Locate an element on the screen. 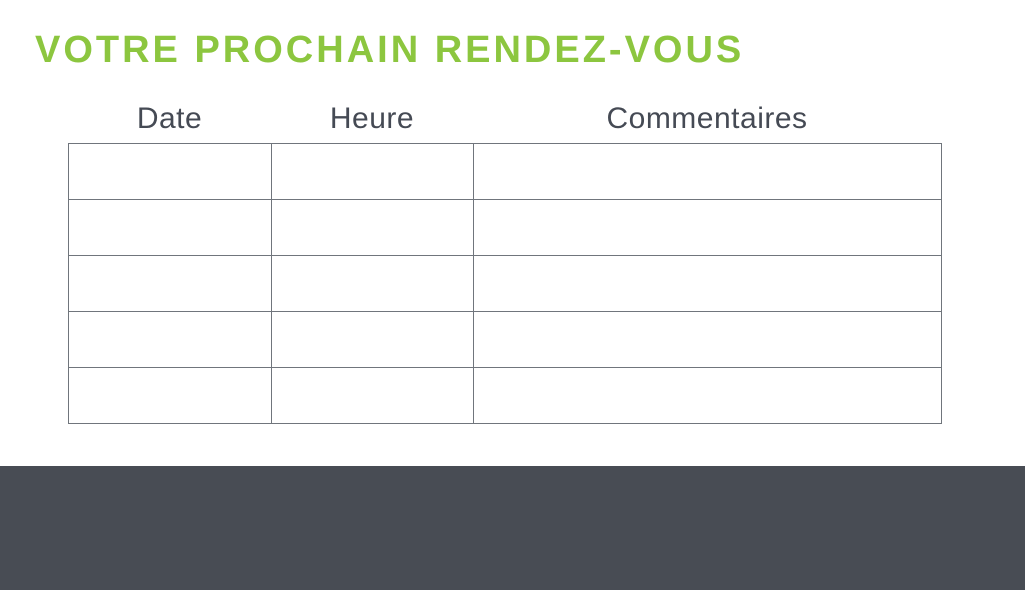  column-header-date: Date is located at coordinates (169, 118).